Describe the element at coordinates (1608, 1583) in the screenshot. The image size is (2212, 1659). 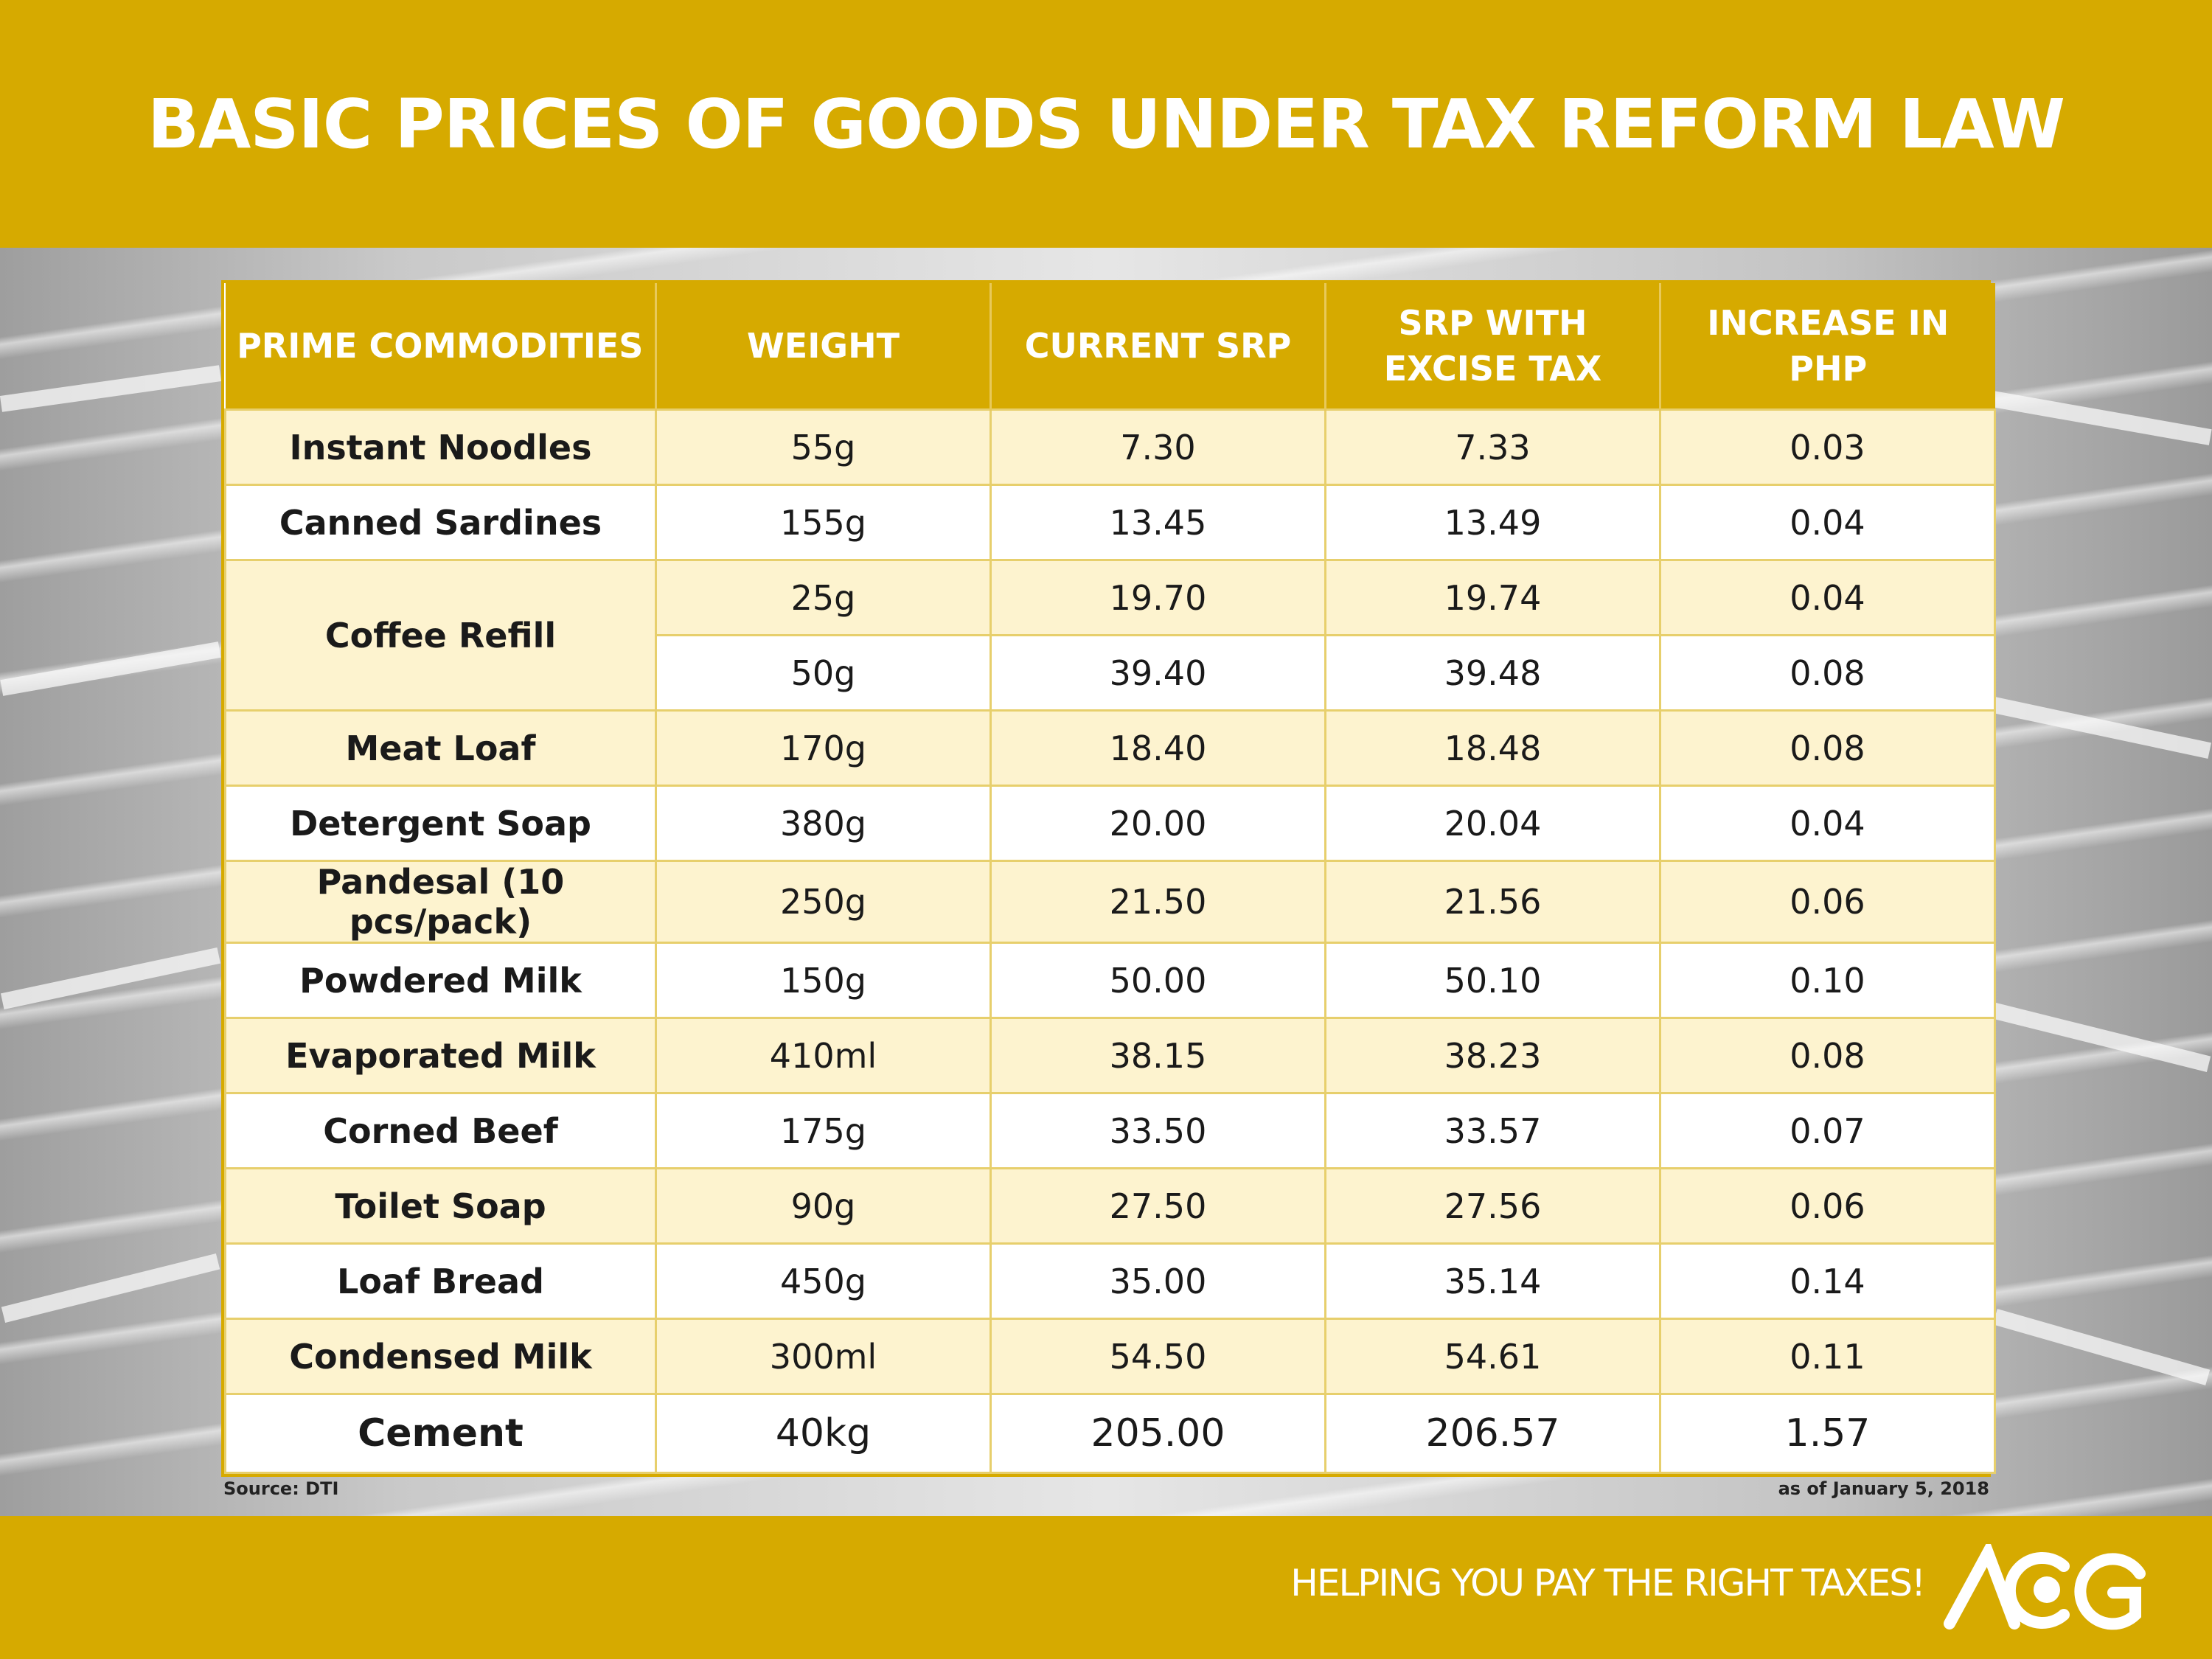
I see `tagline: HELPING YOU PAY THE RIGHT TAXES!` at that location.